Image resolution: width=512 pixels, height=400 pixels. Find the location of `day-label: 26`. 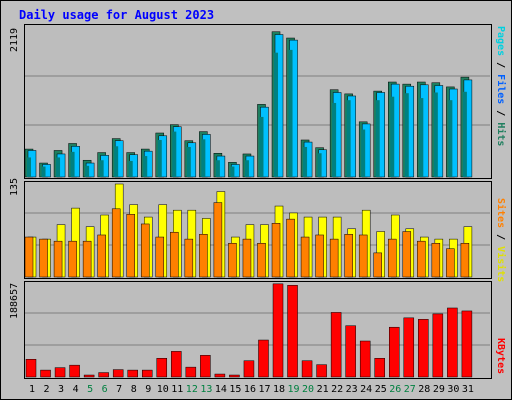

day-label: 26 is located at coordinates (395, 389).